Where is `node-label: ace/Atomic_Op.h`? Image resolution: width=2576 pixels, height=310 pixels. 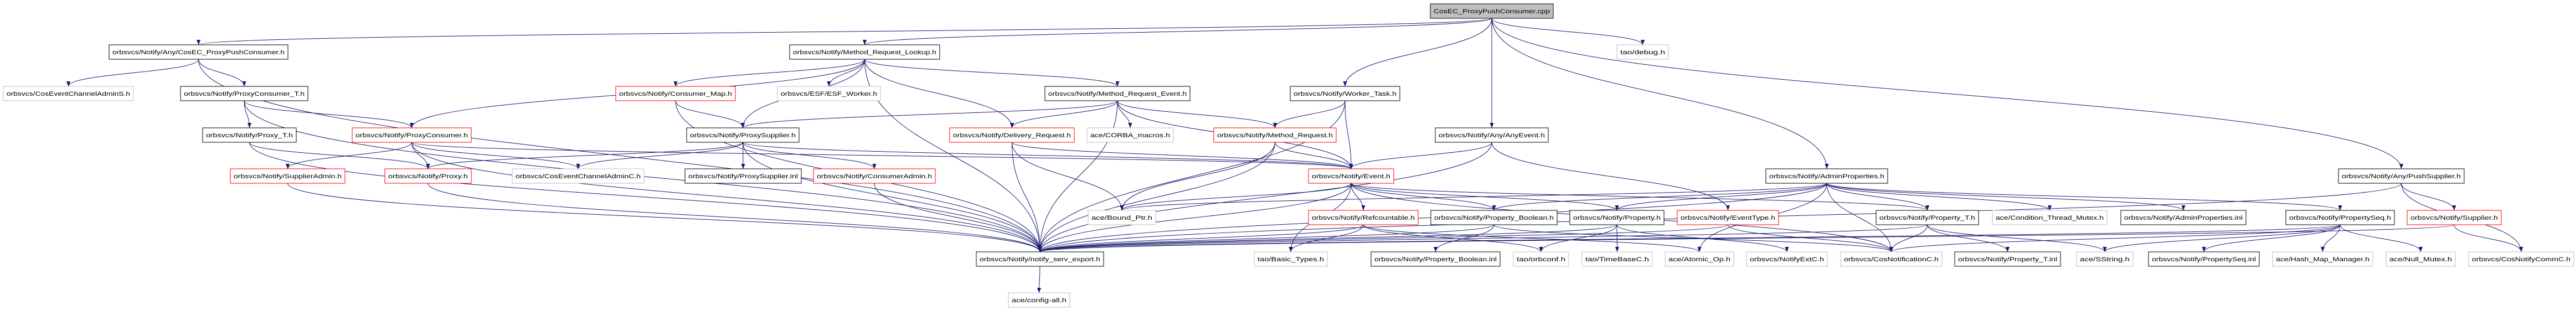
node-label: ace/Atomic_Op.h is located at coordinates (1699, 259).